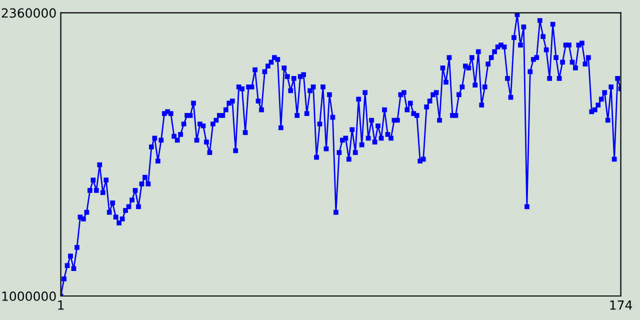  Describe the element at coordinates (621, 305) in the screenshot. I see `x-tick-label: 174` at that location.